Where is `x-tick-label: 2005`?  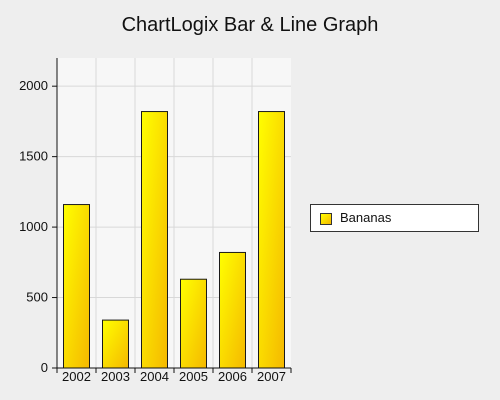 x-tick-label: 2005 is located at coordinates (193, 376).